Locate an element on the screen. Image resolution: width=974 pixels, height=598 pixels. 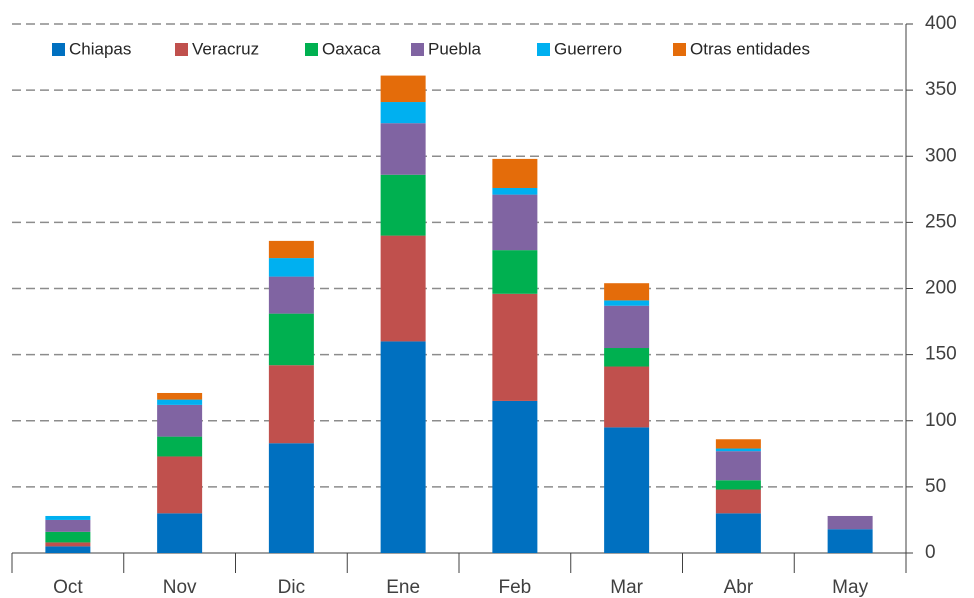
x-tick-label: Dic is located at coordinates (291, 587).